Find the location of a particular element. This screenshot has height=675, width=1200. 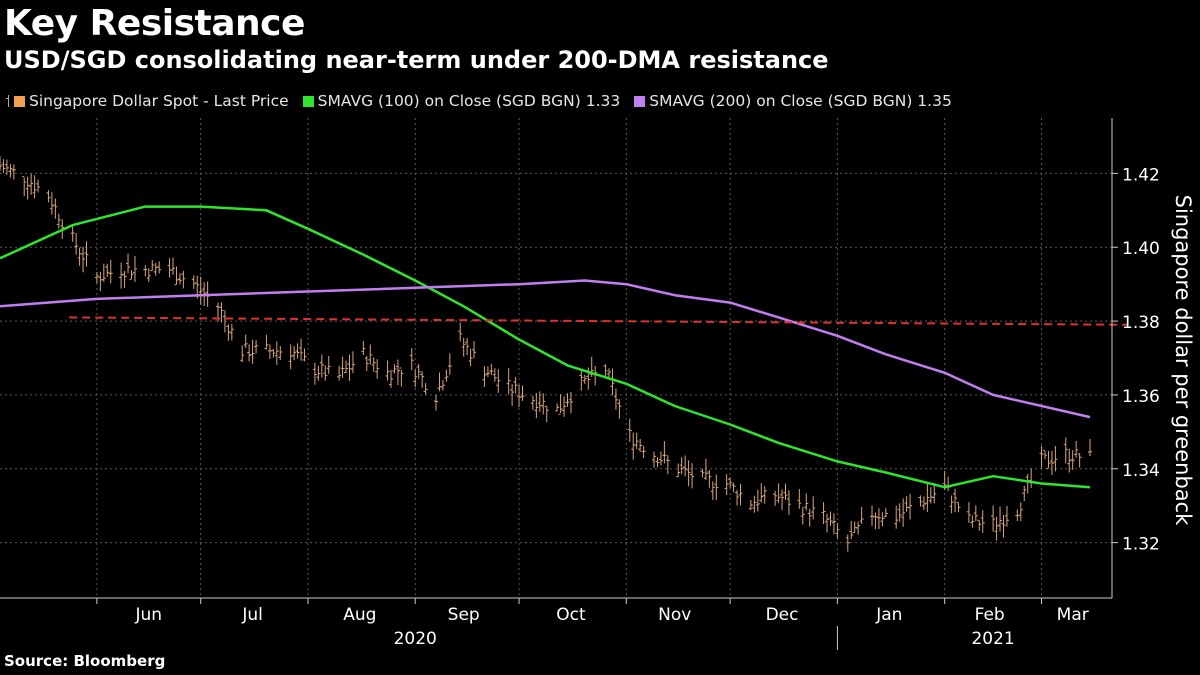

x-tick-label: Jan is located at coordinates (888, 615).